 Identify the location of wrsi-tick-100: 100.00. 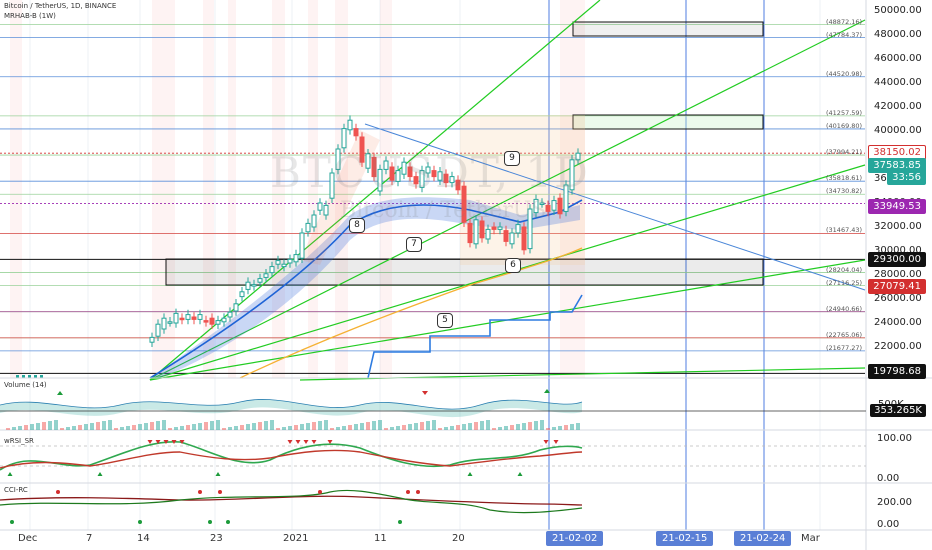
(894, 438).